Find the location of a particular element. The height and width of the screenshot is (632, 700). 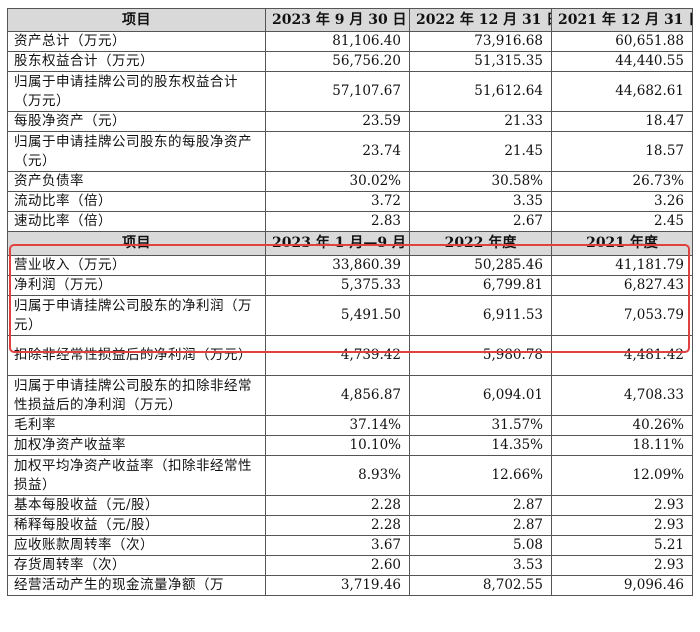

row-label-cell: 净利润（万元） is located at coordinates (136, 285).